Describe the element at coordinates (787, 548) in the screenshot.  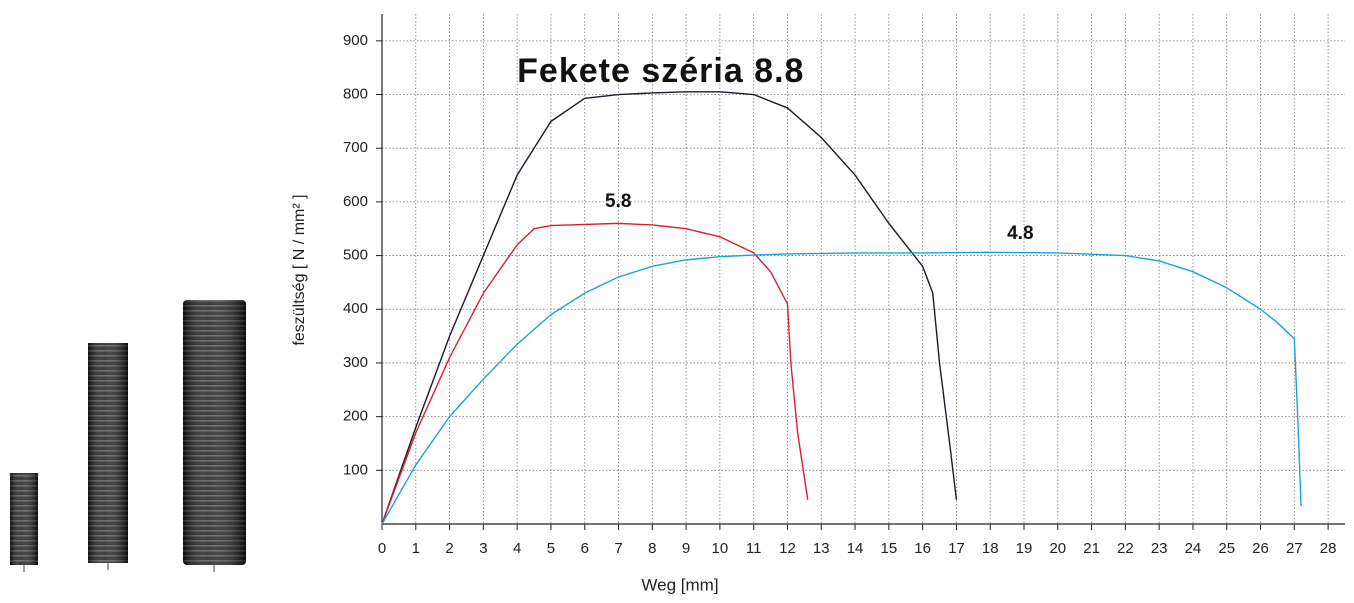
I see `x-tick-label: 12` at that location.